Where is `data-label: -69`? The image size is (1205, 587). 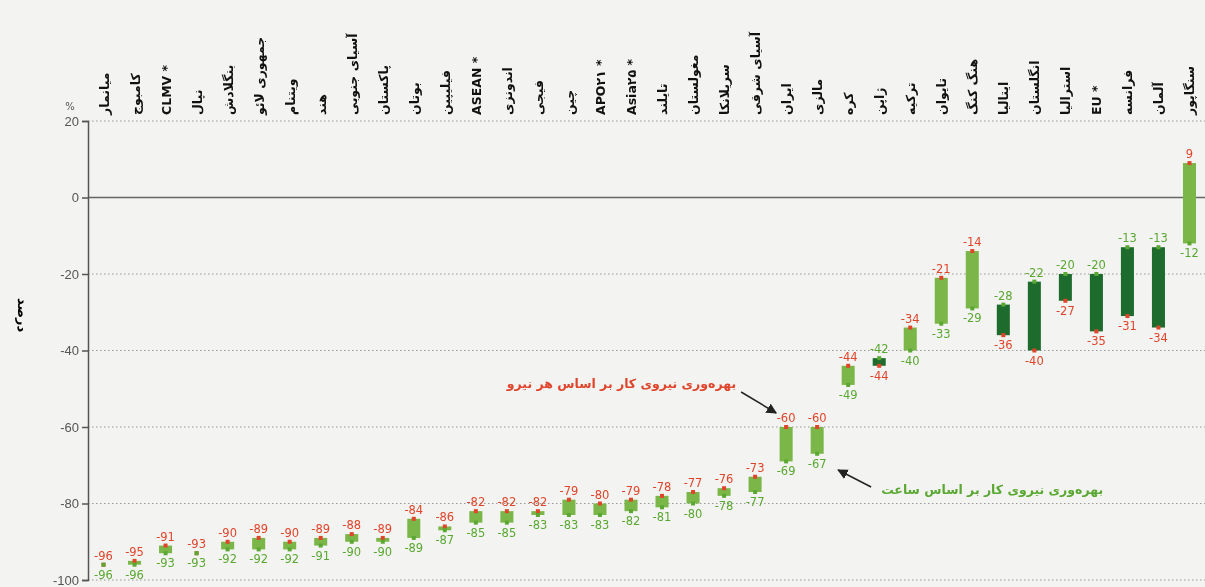 data-label: -69 is located at coordinates (786, 471).